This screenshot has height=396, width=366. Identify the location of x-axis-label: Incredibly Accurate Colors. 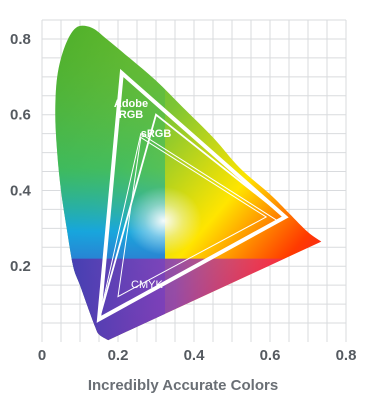
(183, 385).